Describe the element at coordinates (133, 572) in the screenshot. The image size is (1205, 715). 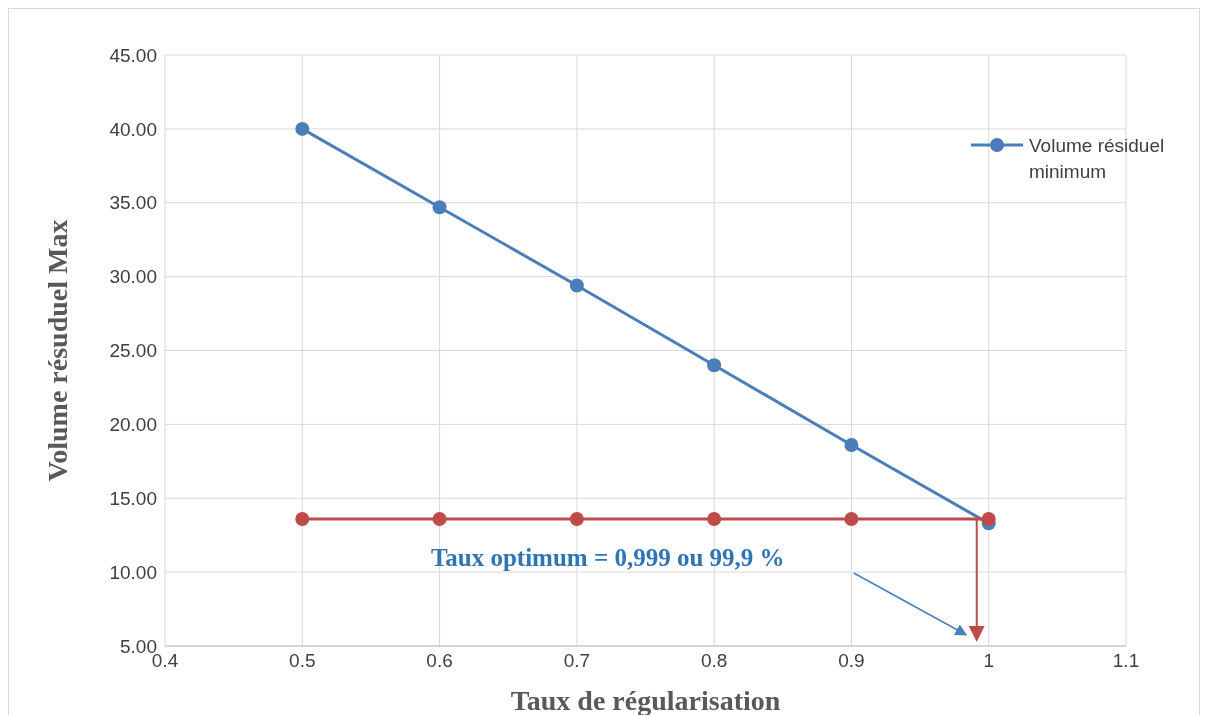
I see `y-tick-label: 10.00` at that location.